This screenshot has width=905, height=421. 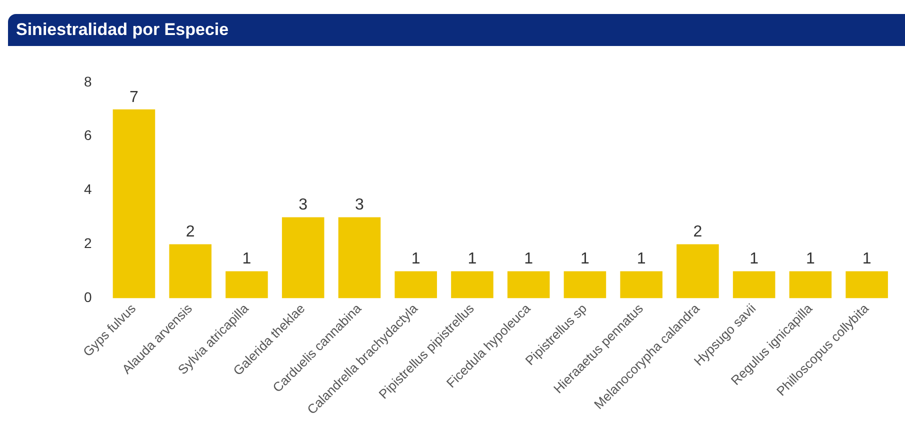 What do you see at coordinates (88, 297) in the screenshot?
I see `y-tick-label: 0` at bounding box center [88, 297].